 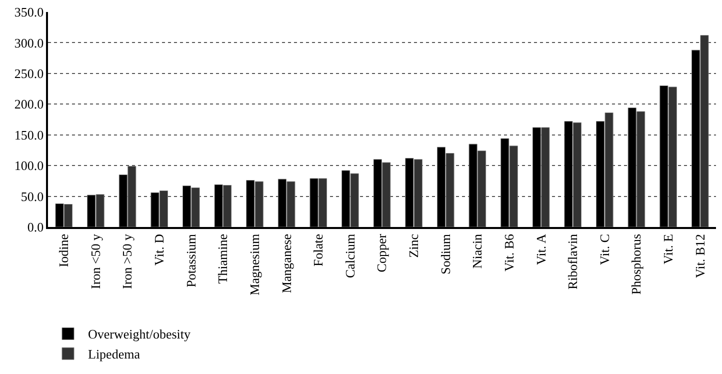 I want to click on x-tick-label: Riboflavin, so click(x=572, y=261).